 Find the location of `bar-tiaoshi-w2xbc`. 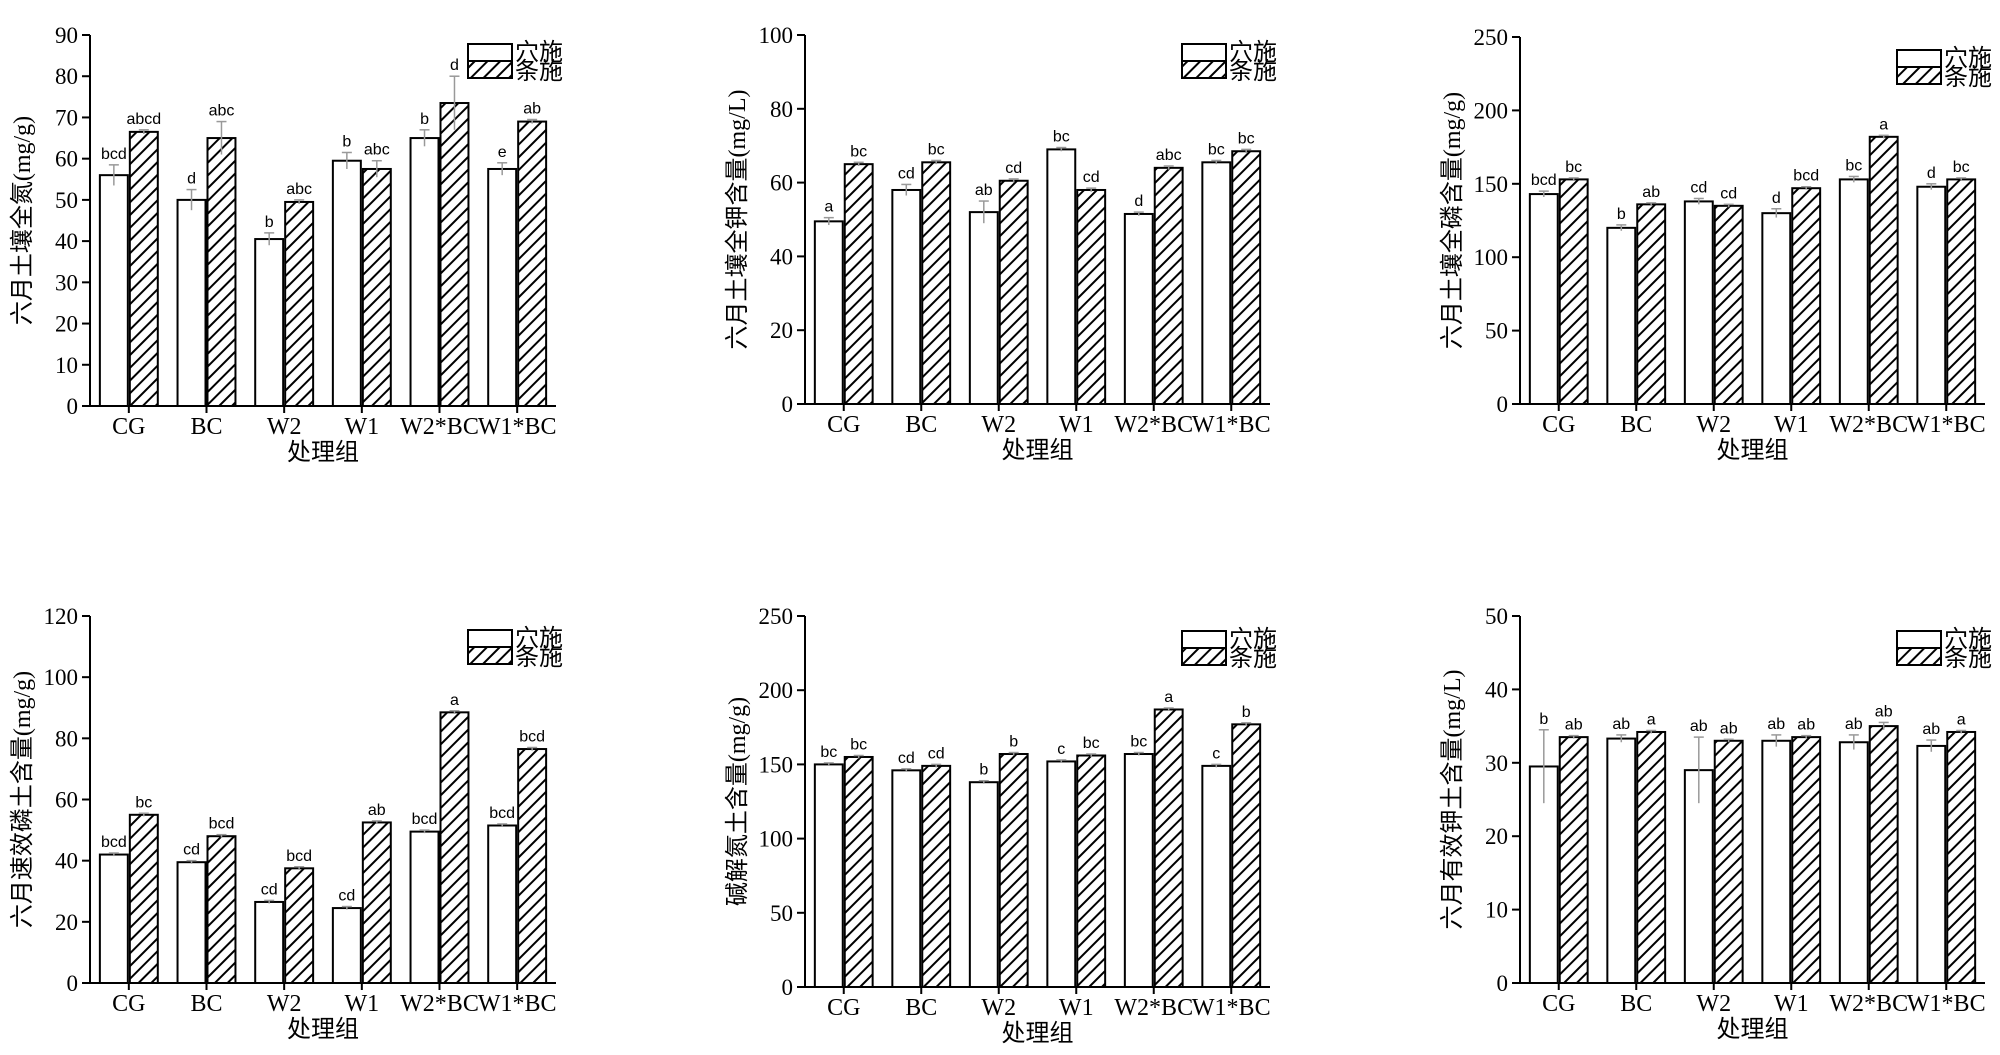

bar-tiaoshi-w2xbc is located at coordinates (1883, 270).